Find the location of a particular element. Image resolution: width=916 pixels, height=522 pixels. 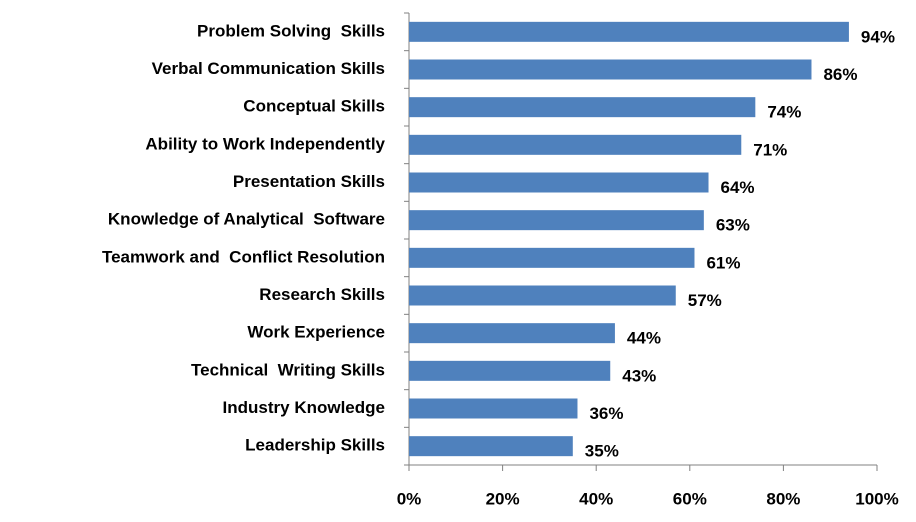

value-label: 74% is located at coordinates (784, 112).